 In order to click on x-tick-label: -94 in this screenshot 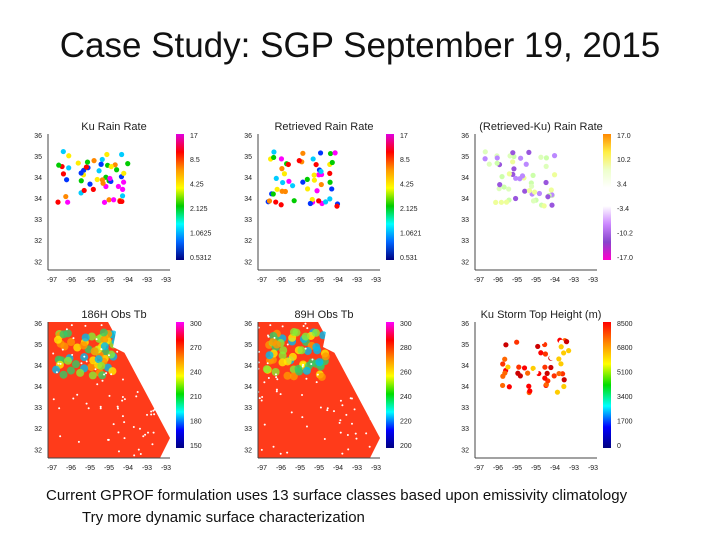, I will do `click(128, 468)`.